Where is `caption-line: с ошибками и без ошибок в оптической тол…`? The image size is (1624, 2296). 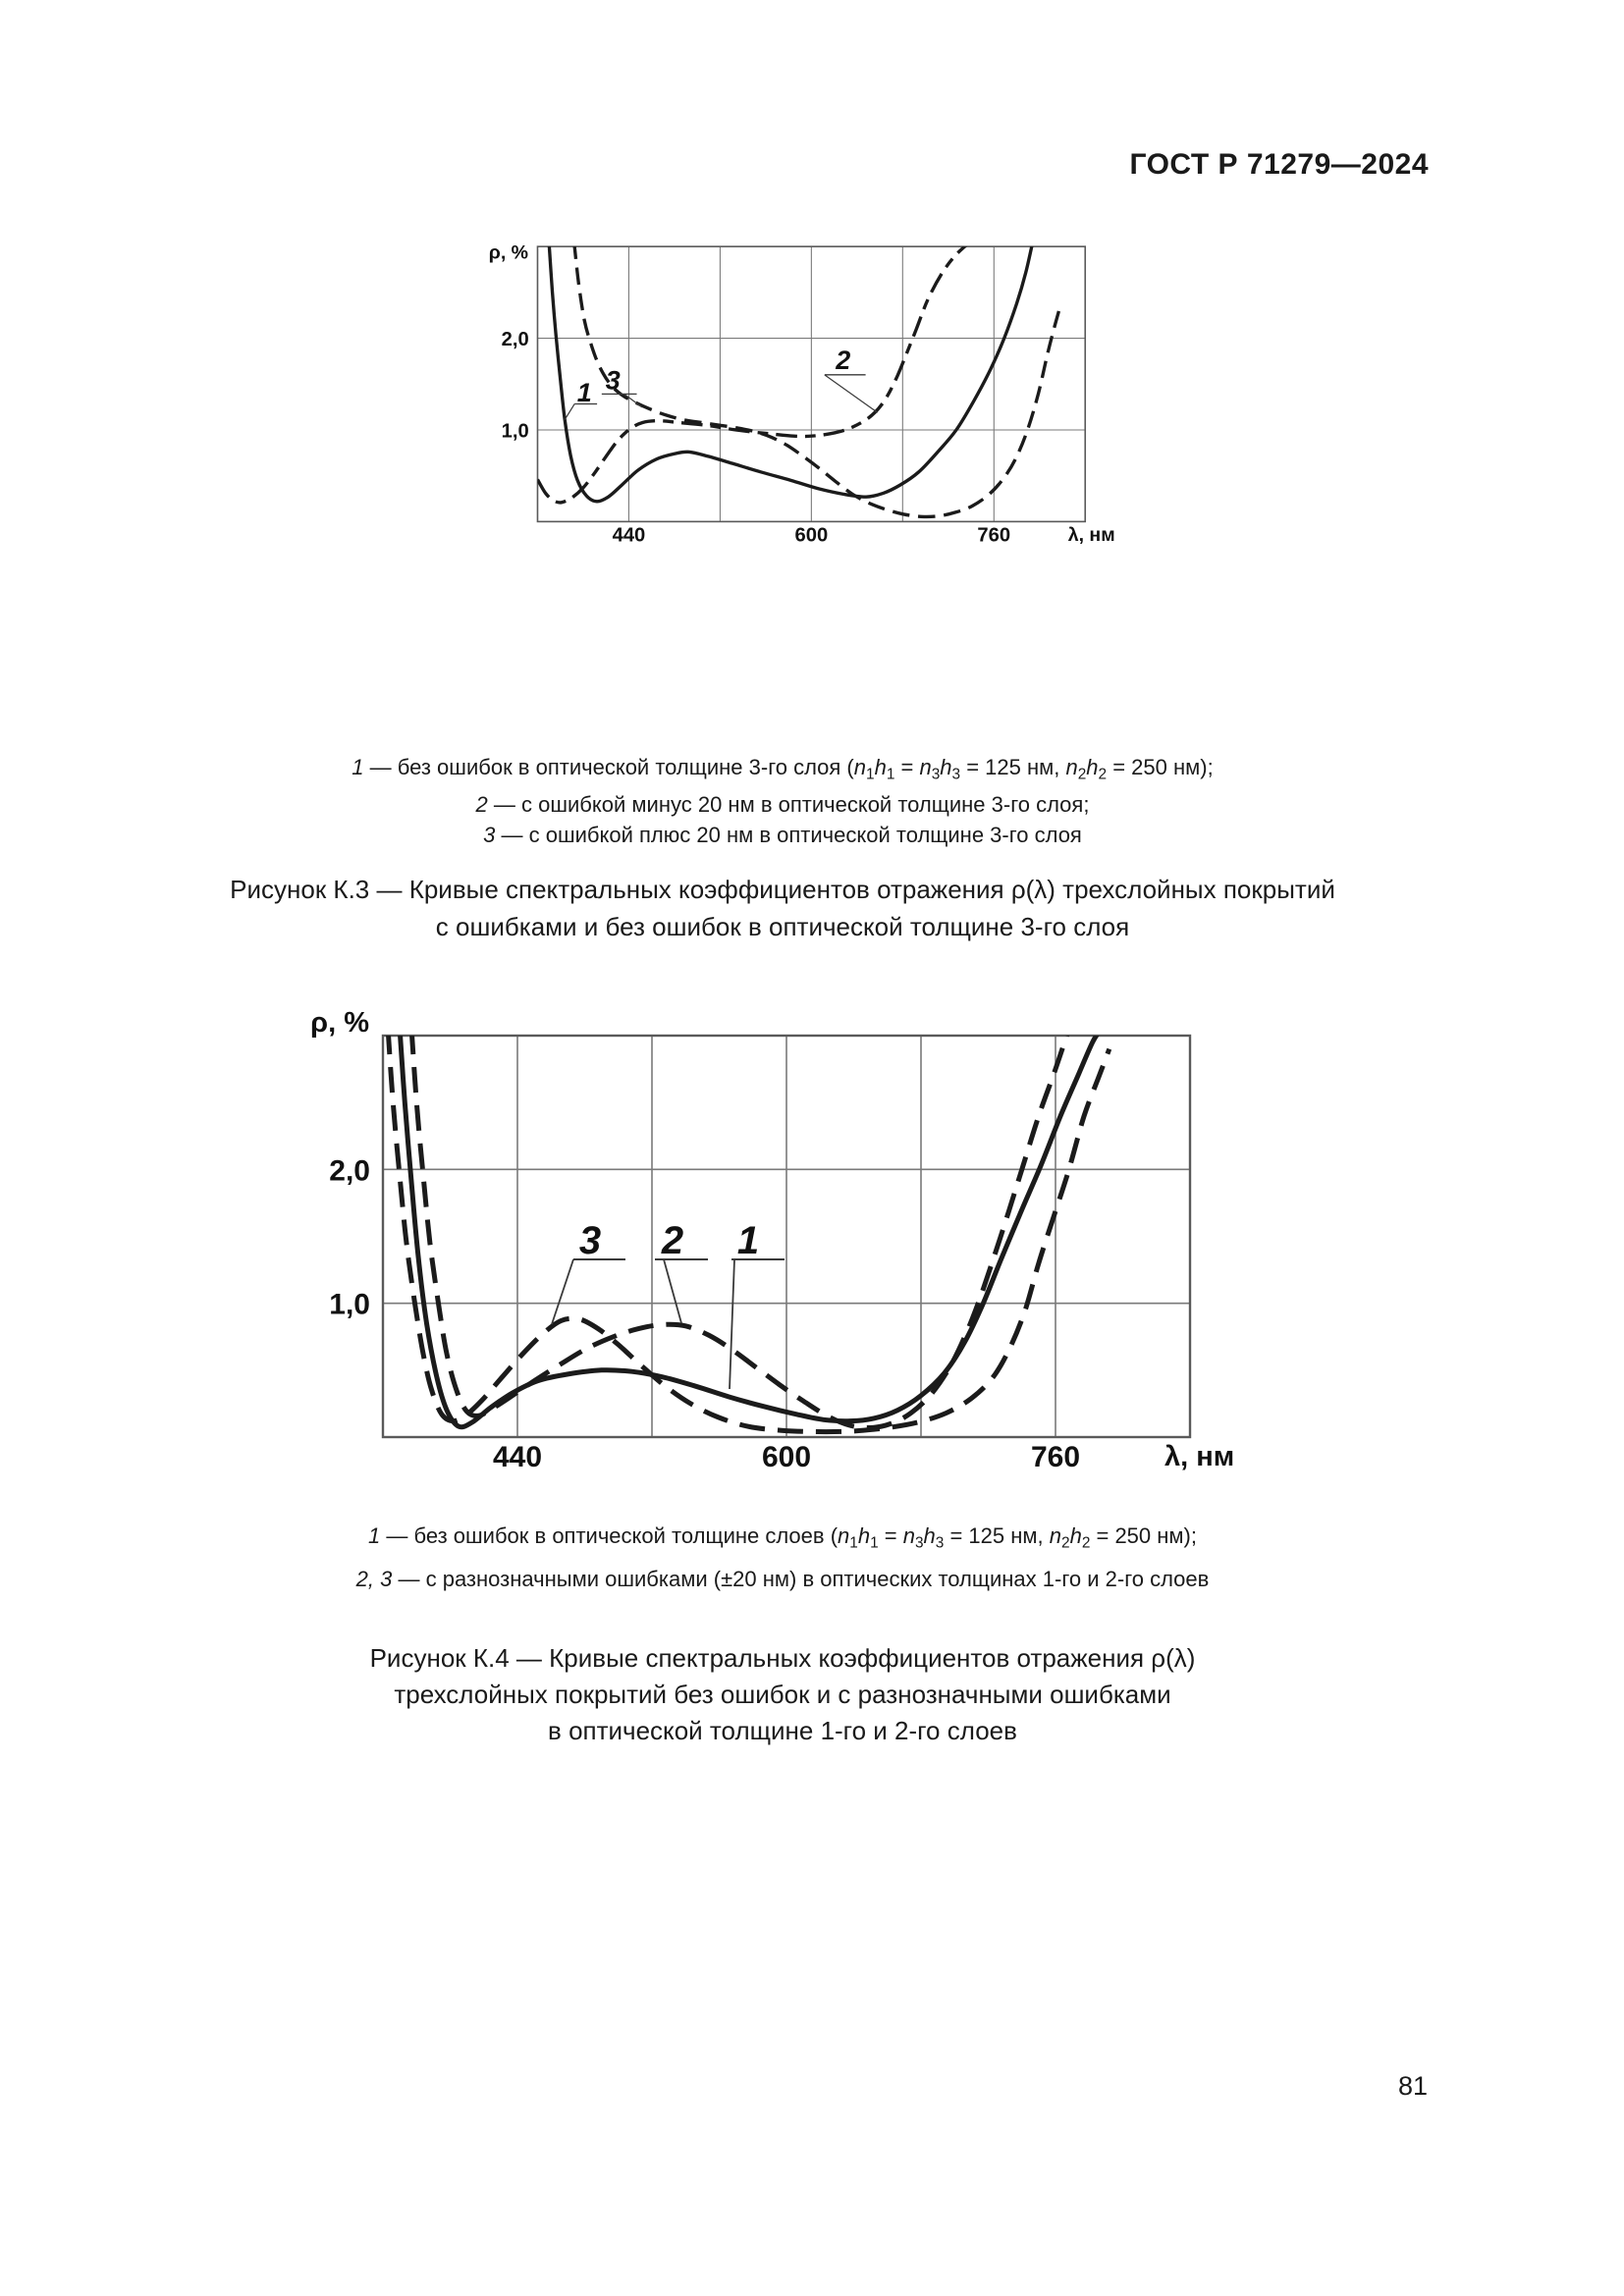
caption-line: с ошибками и без ошибок в оптической тол… is located at coordinates (782, 926).